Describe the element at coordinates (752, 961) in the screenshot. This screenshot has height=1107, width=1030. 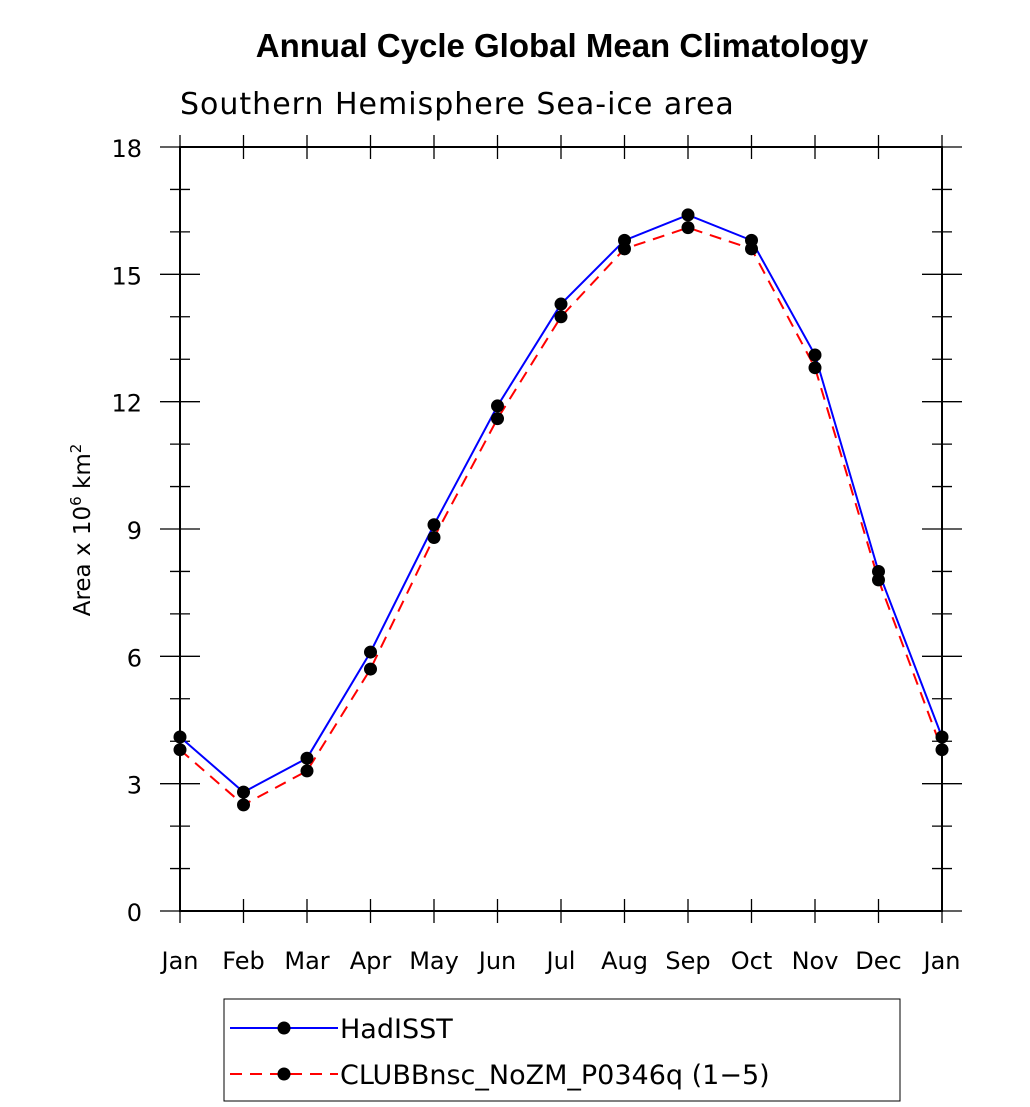
I see `x-tick-label: Oct` at that location.